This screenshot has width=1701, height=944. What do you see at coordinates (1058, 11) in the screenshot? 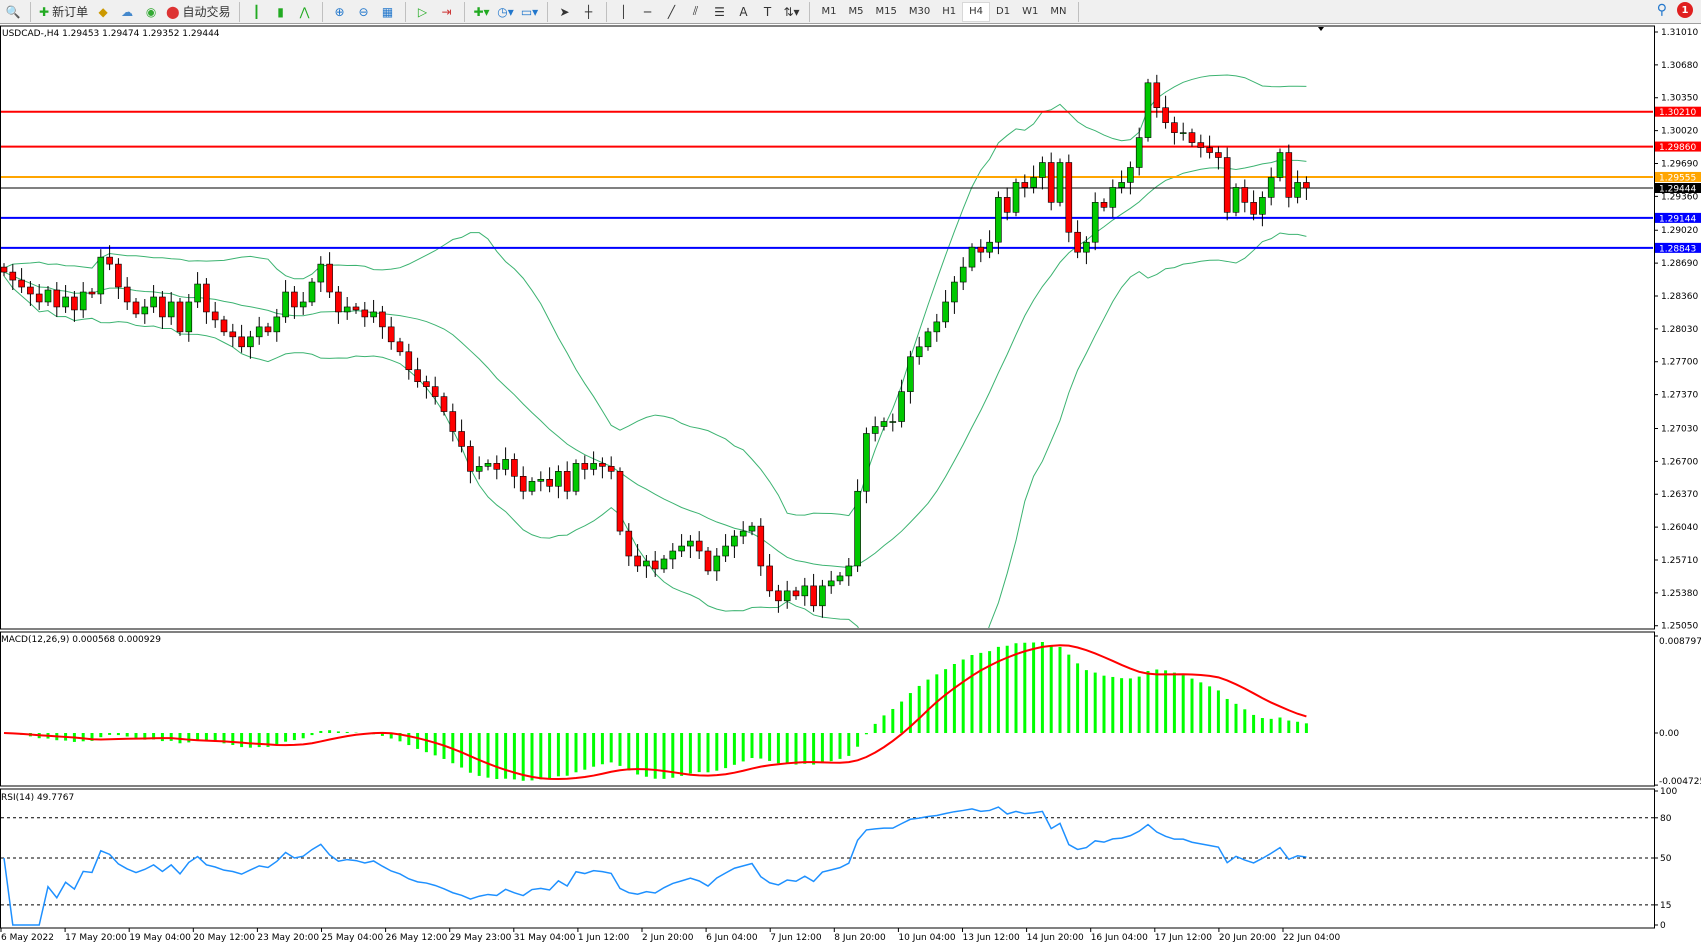
I see `timeframe-mn: MN` at bounding box center [1058, 11].